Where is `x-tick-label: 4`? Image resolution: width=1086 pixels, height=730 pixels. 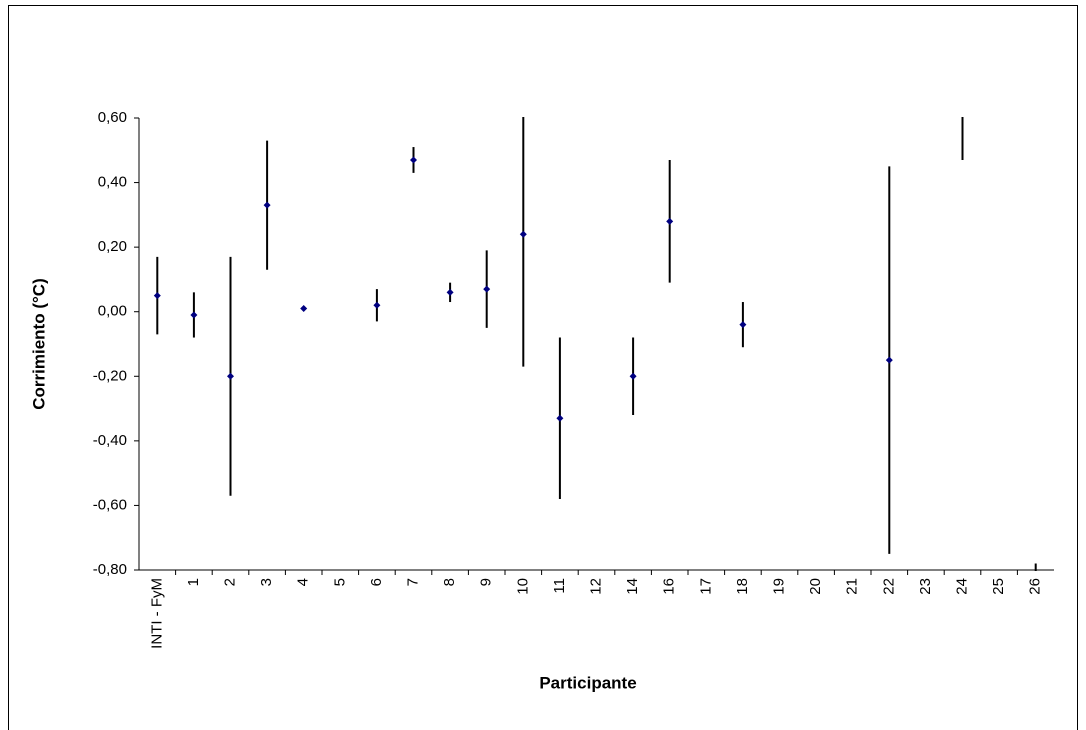
x-tick-label: 4 is located at coordinates (303, 582).